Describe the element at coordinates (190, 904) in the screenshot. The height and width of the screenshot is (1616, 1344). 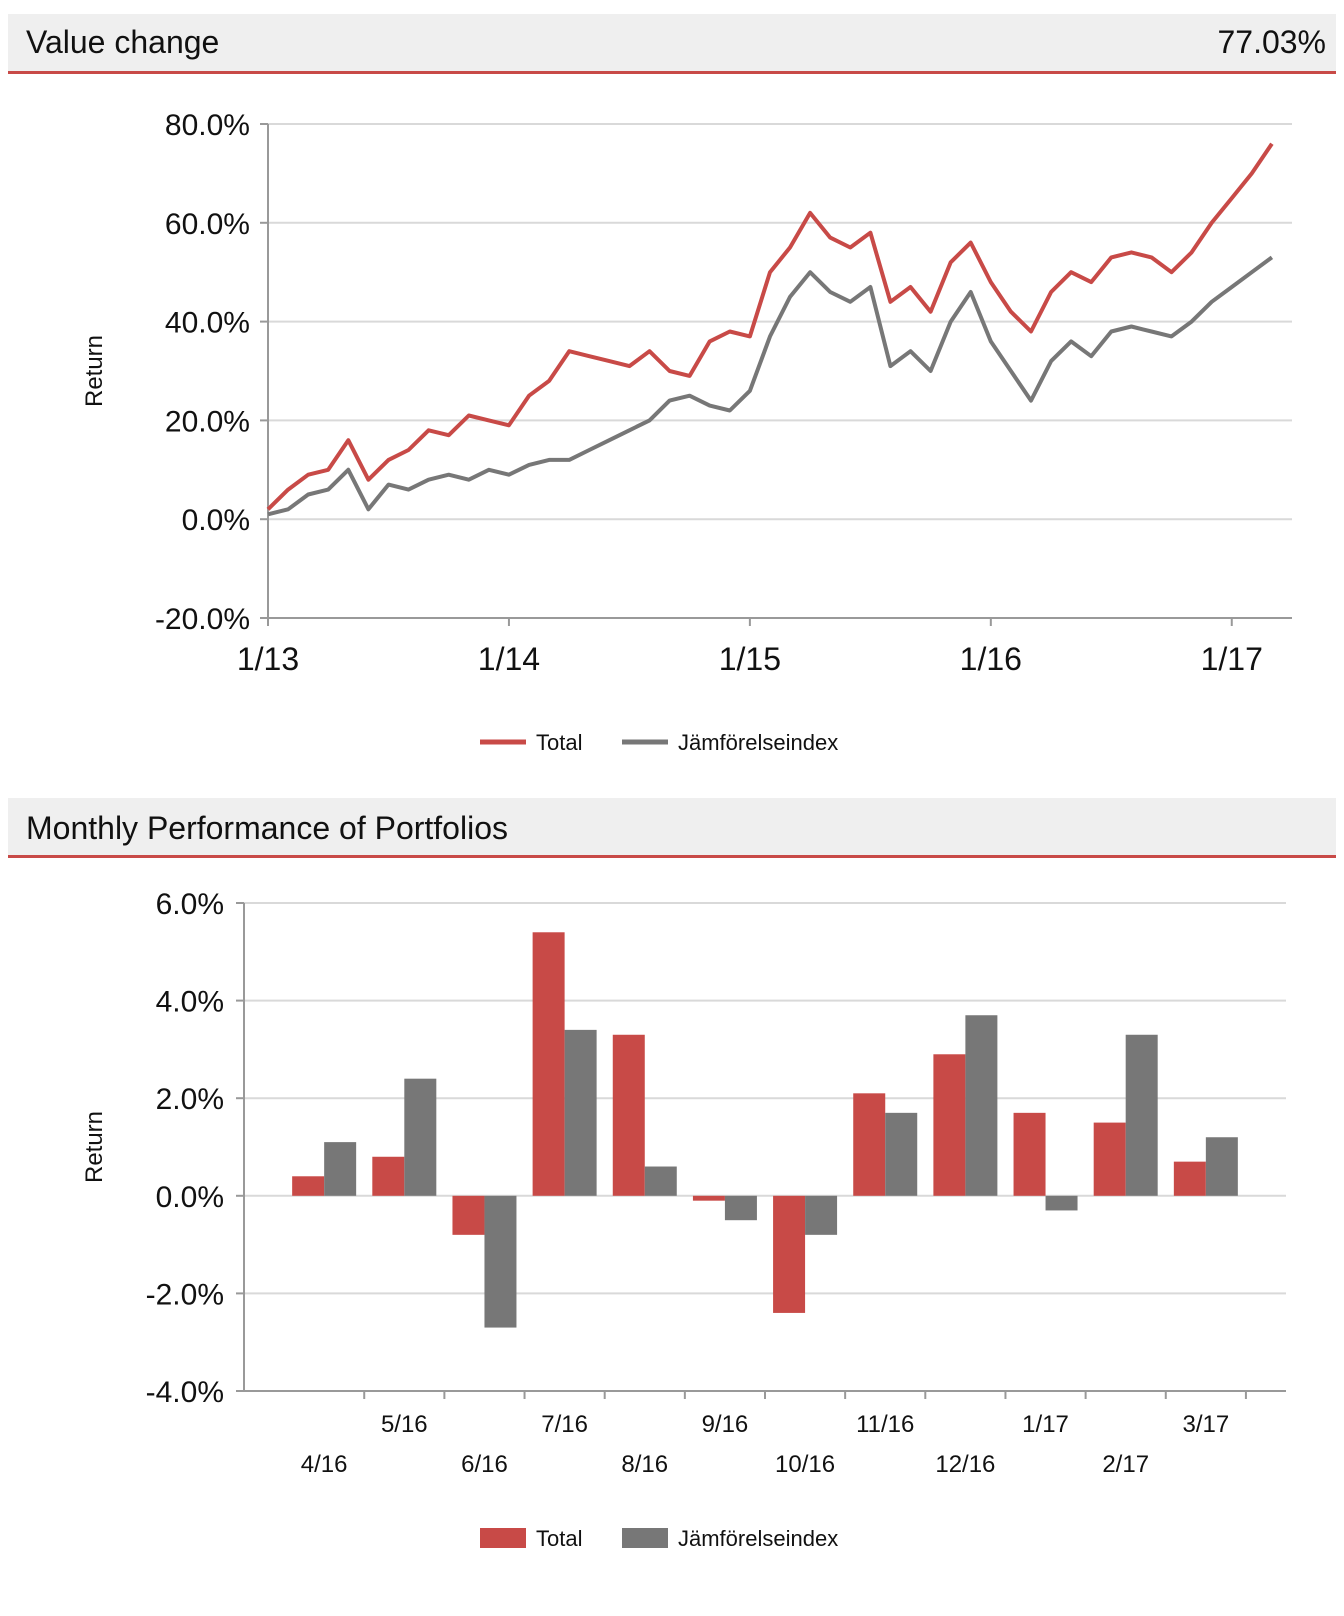
I see `bar-chart-y-tick-label: 6.0%` at that location.